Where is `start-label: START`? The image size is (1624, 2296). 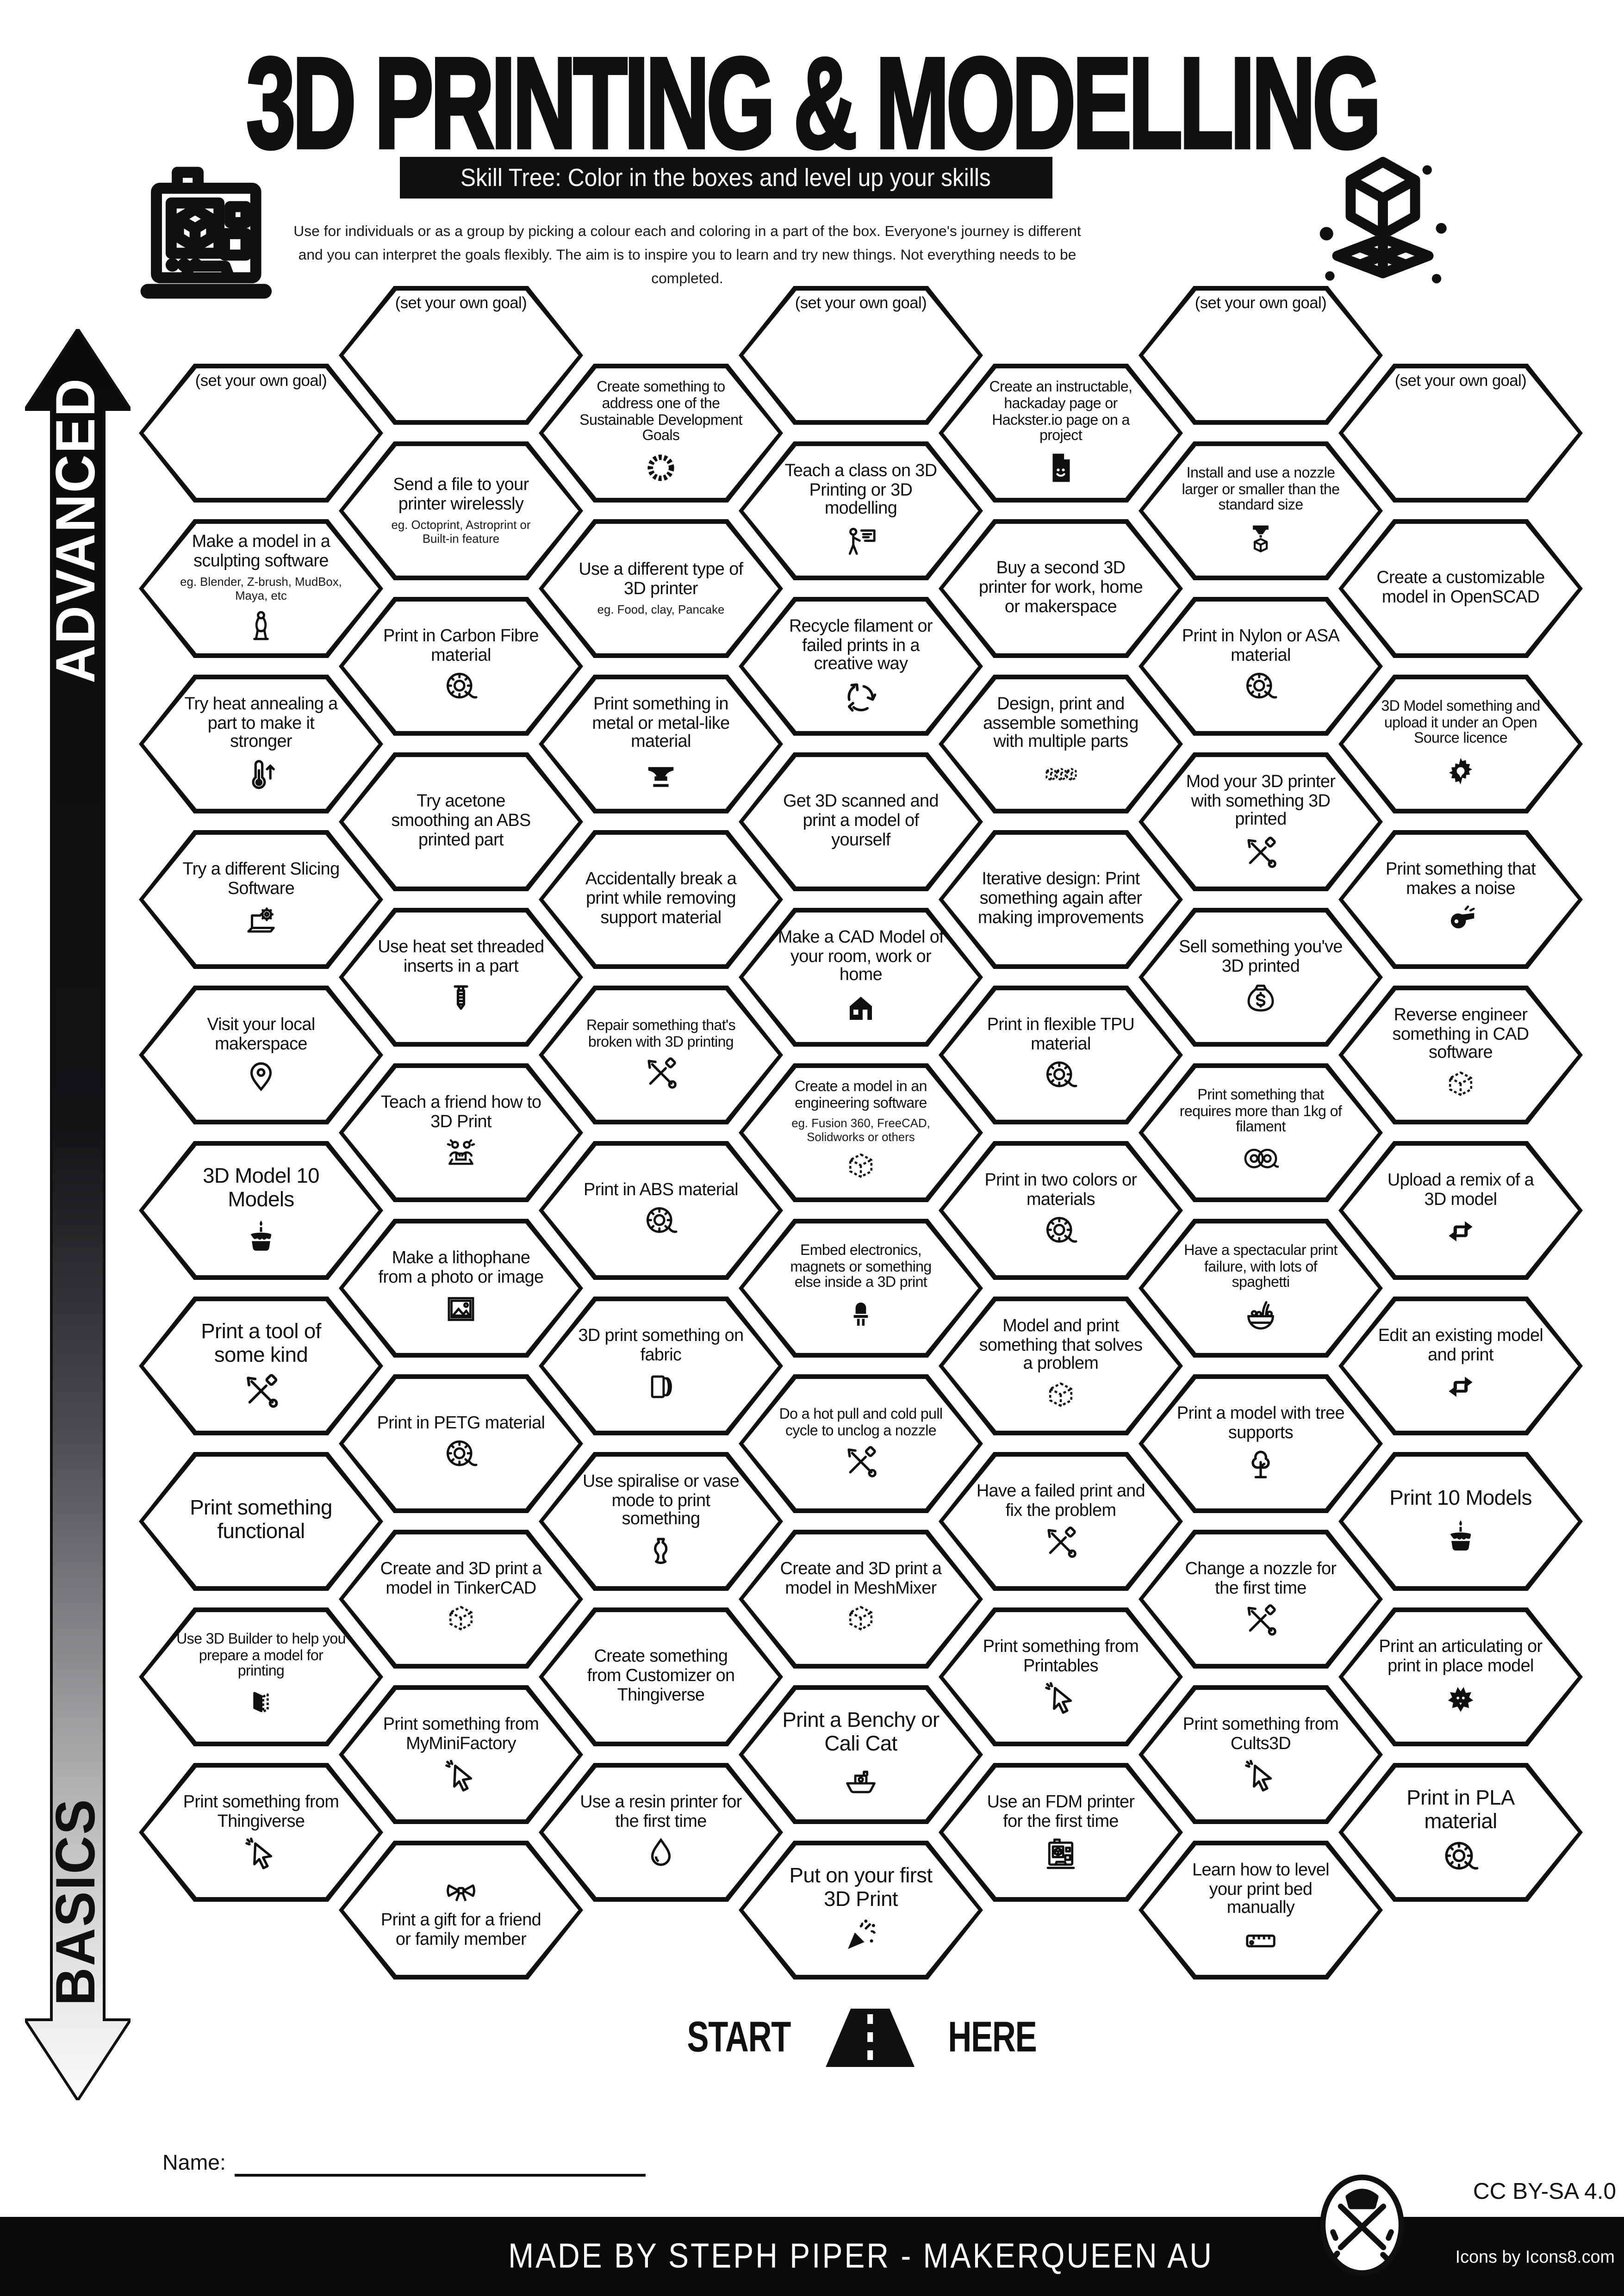 start-label: START is located at coordinates (739, 2037).